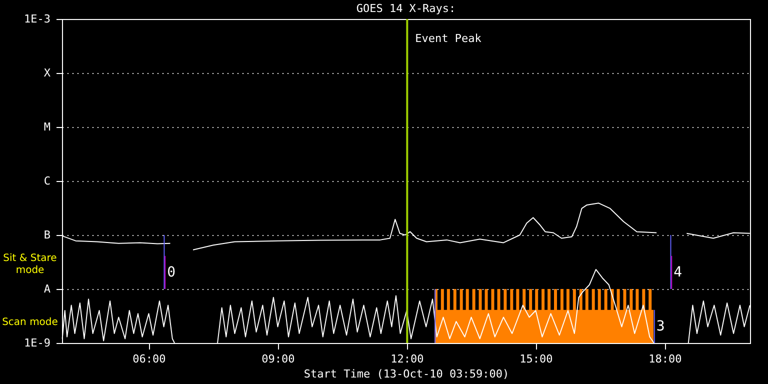  I want to click on x-axis-title: Start Time (13-Oct-10 03:59:00), so click(407, 374).